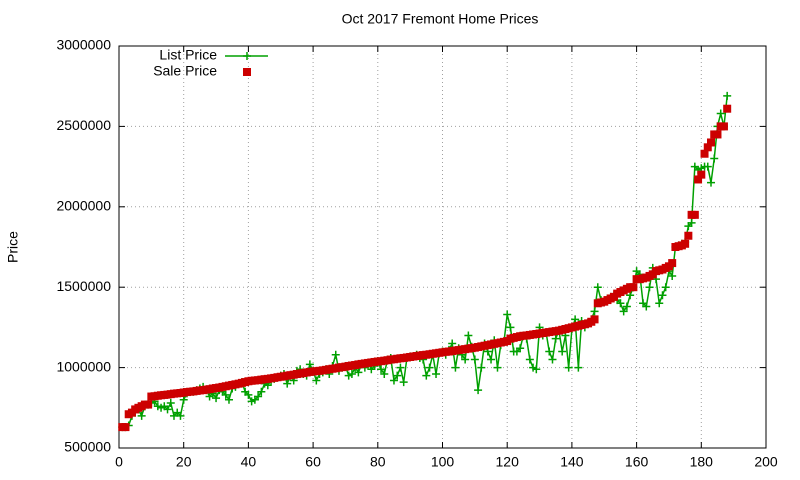  I want to click on x-tick-label: 40, so click(249, 462).